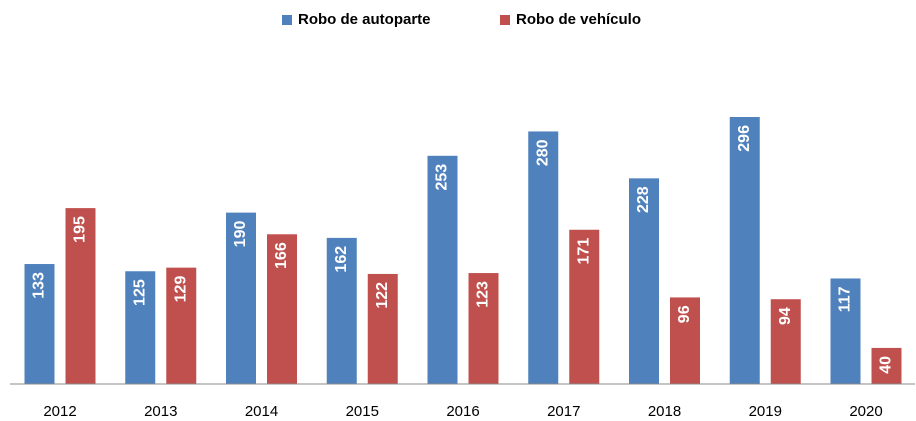  What do you see at coordinates (684, 314) in the screenshot?
I see `data-label: 96` at bounding box center [684, 314].